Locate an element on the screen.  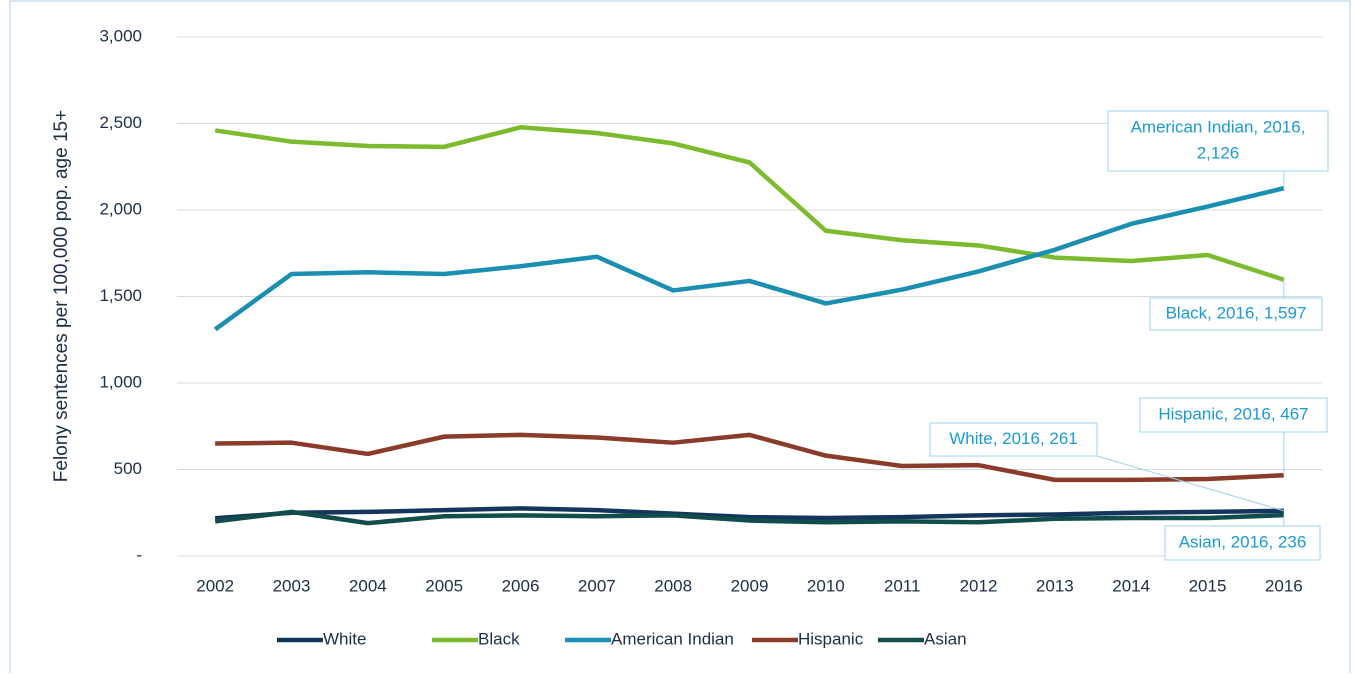
x-tick-label: 2011 is located at coordinates (902, 585).